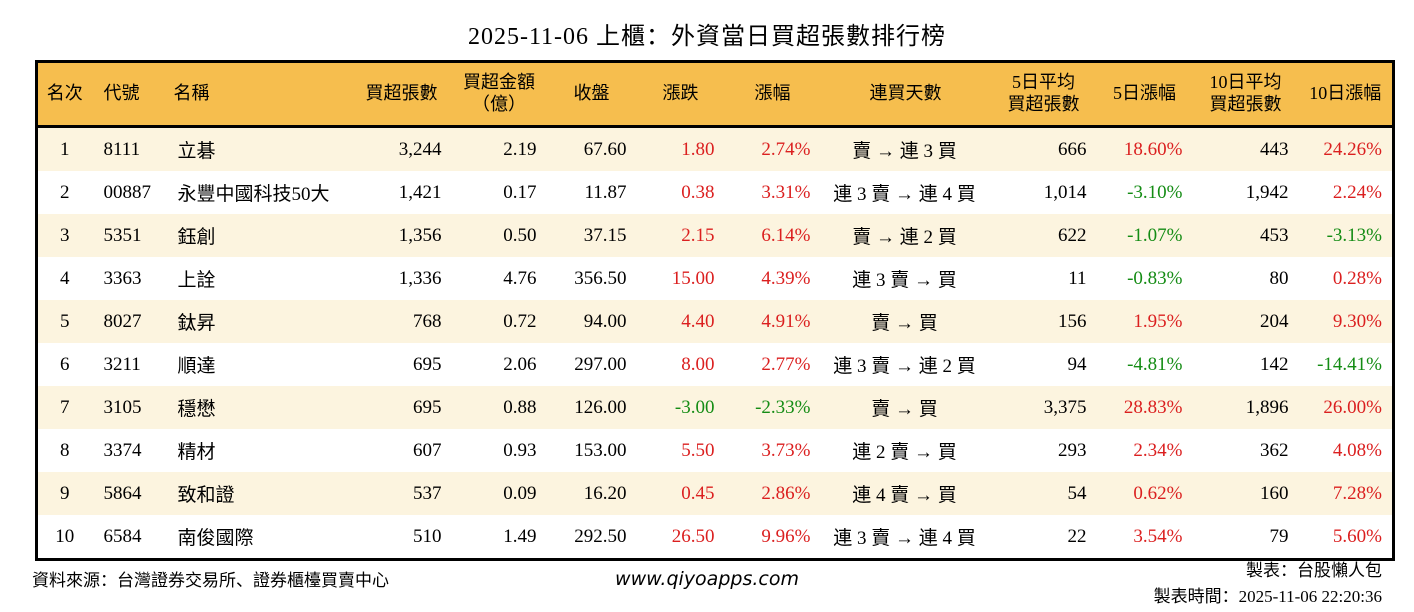 The image size is (1414, 612). I want to click on cell-chg: 5.50, so click(698, 450).